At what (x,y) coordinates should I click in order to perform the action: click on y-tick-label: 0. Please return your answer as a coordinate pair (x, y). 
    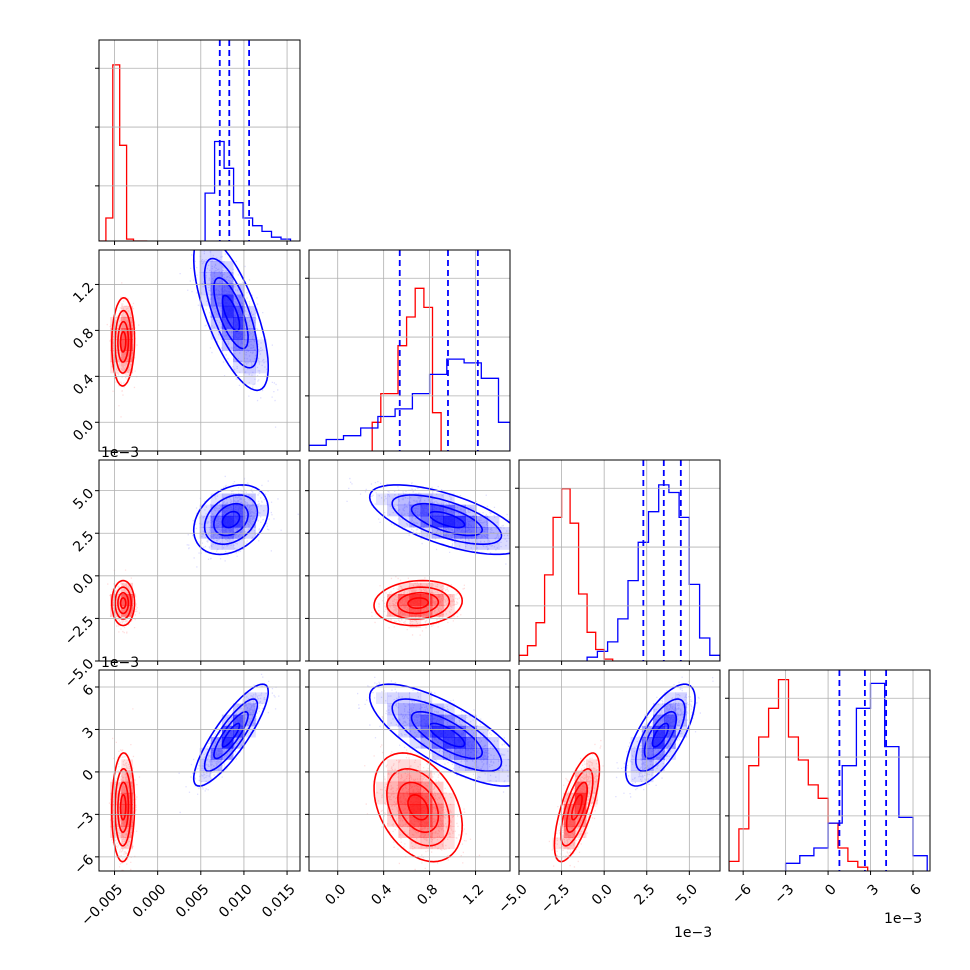
    Looking at the image, I should click on (89, 776).